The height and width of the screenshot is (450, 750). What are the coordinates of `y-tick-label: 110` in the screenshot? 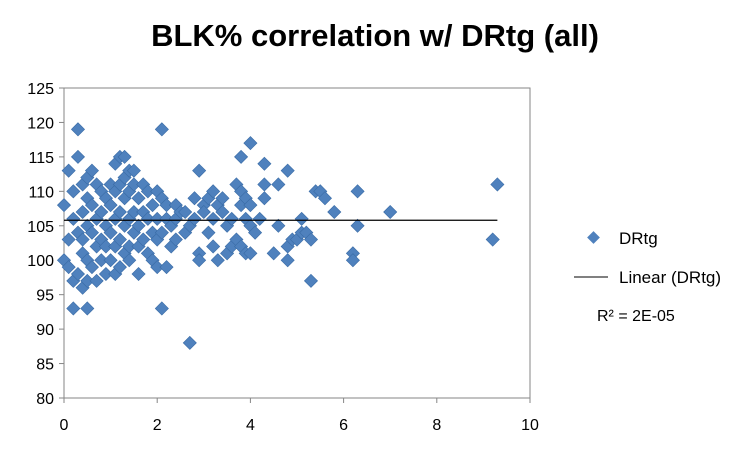 It's located at (41, 192).